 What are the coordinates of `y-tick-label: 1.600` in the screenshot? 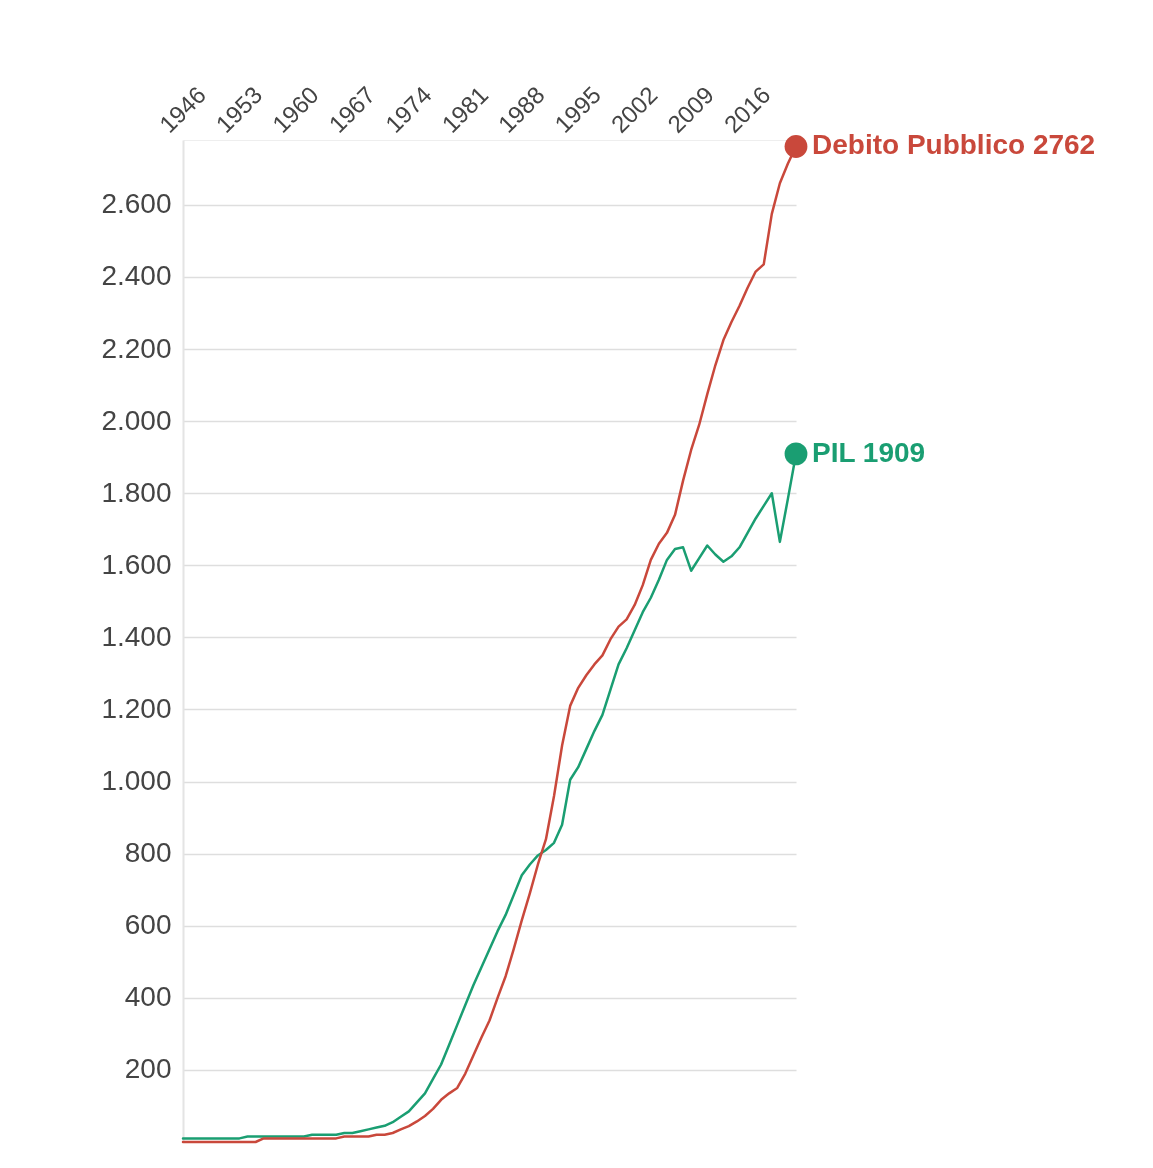 It's located at (136, 564).